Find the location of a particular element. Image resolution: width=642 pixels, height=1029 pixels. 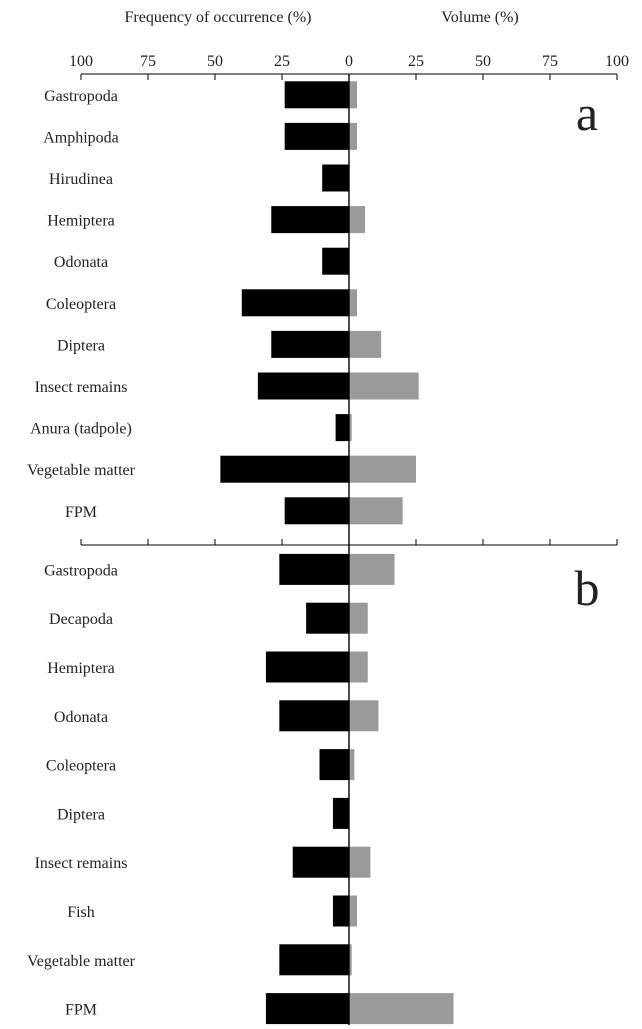

header-volume: Volume (%) is located at coordinates (479, 17).